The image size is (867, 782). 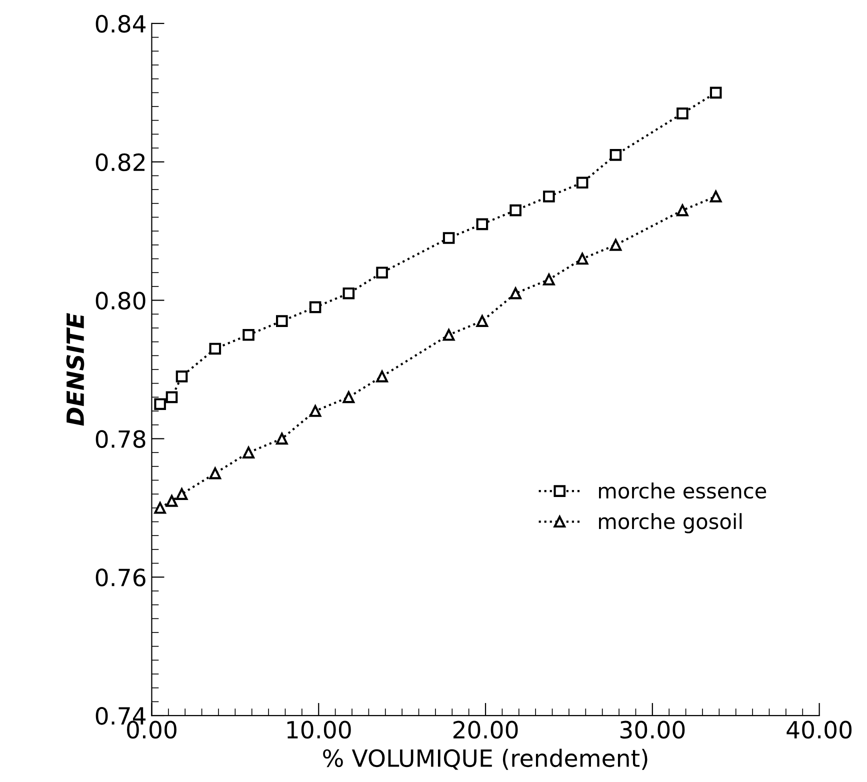 I want to click on y-axis-title: DENSITE, so click(x=75, y=369).